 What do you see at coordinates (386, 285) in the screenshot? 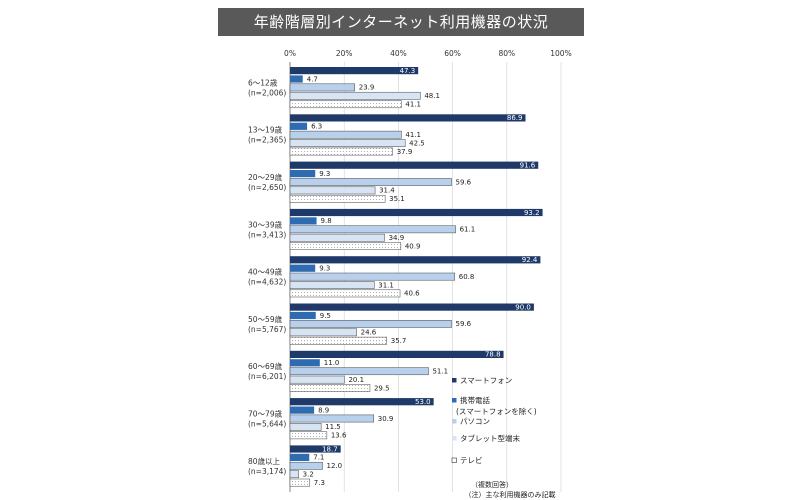
I see `data-label: 31.1` at bounding box center [386, 285].